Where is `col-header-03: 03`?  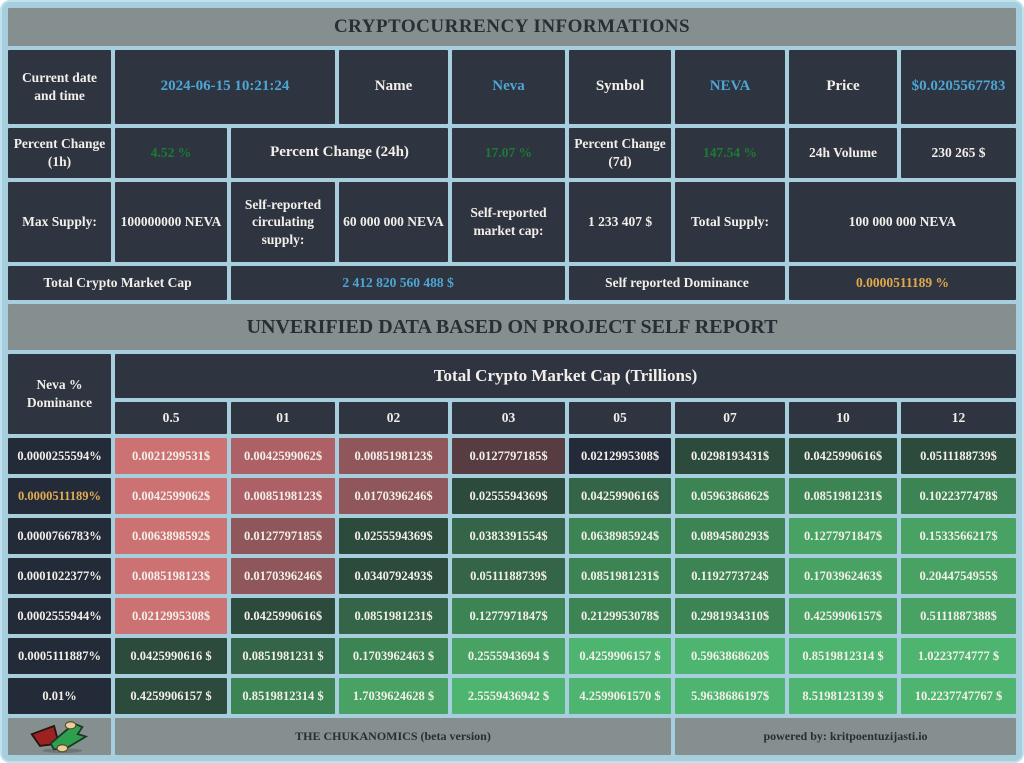 col-header-03: 03 is located at coordinates (508, 418).